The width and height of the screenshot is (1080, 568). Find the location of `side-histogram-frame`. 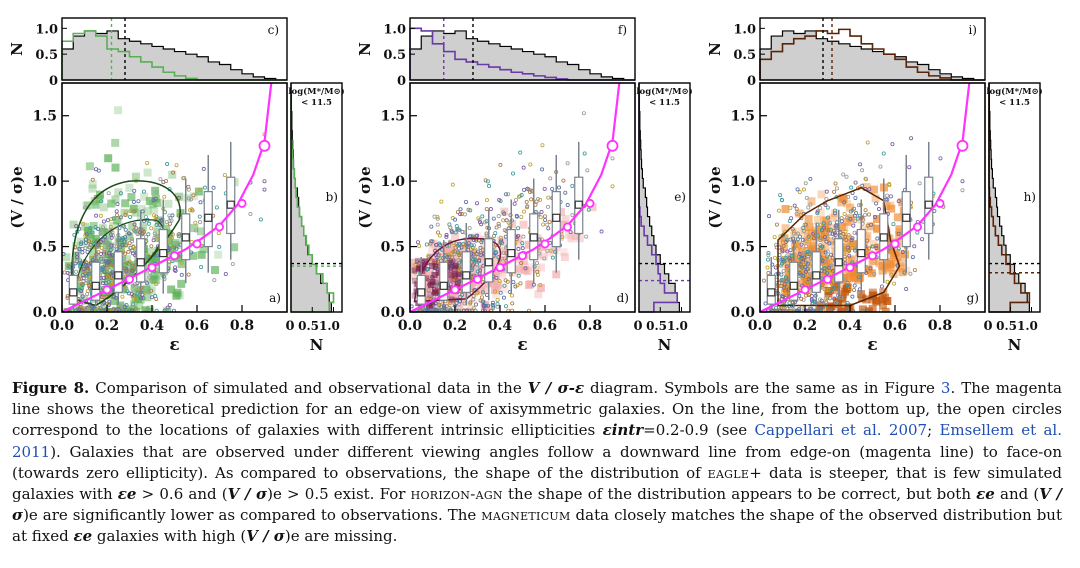

side-histogram-frame is located at coordinates (1014, 197).